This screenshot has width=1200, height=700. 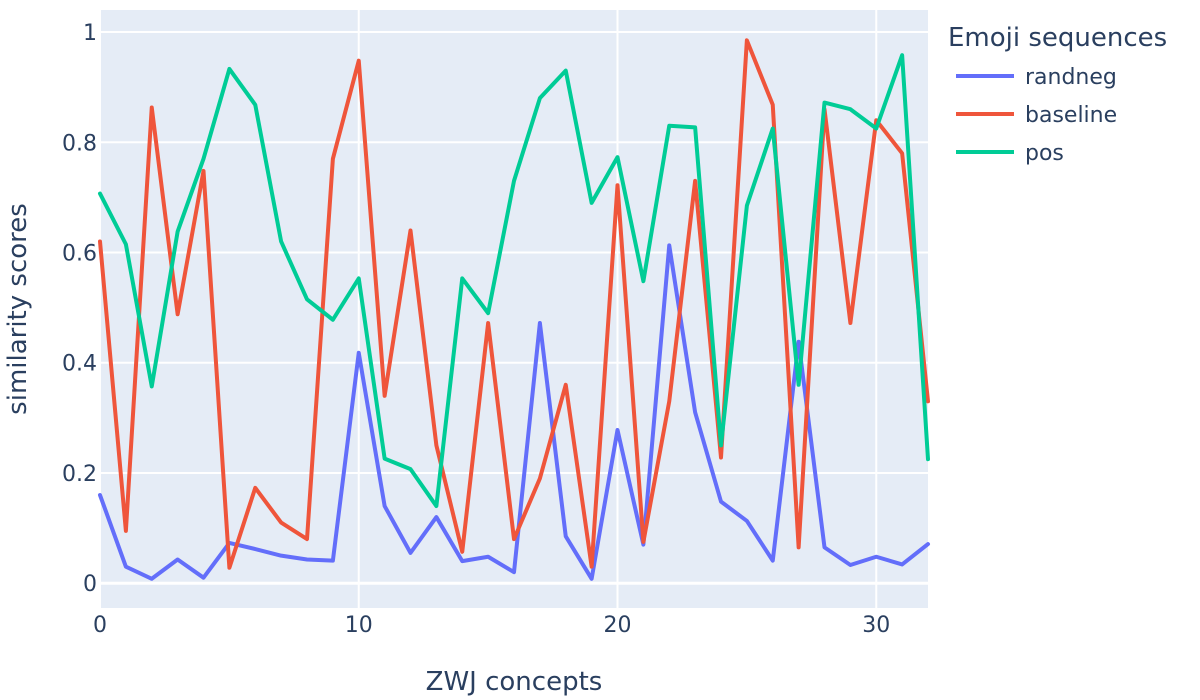 I want to click on y-tick-label: 0.8, so click(x=79, y=143).